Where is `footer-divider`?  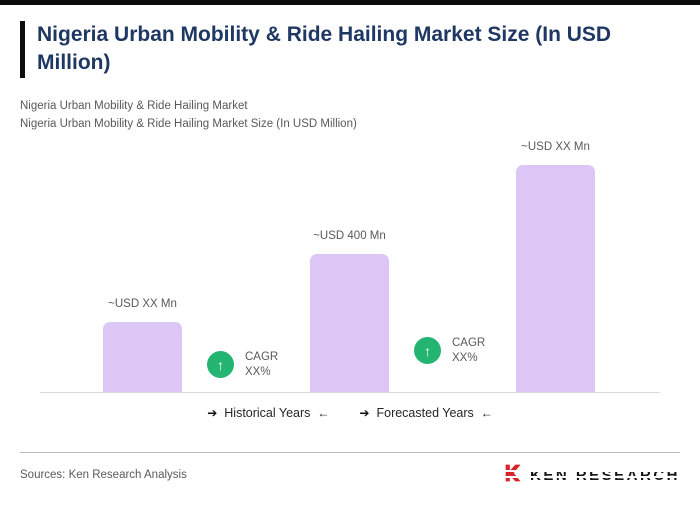
footer-divider is located at coordinates (350, 452).